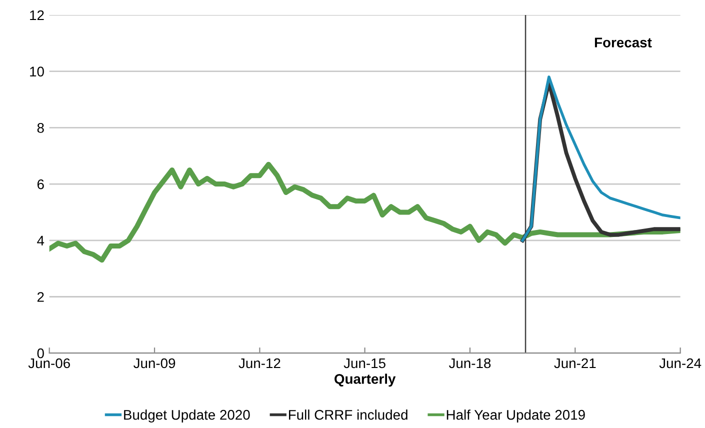 The width and height of the screenshot is (705, 428). What do you see at coordinates (623, 43) in the screenshot?
I see `annotation: Forecast` at bounding box center [623, 43].